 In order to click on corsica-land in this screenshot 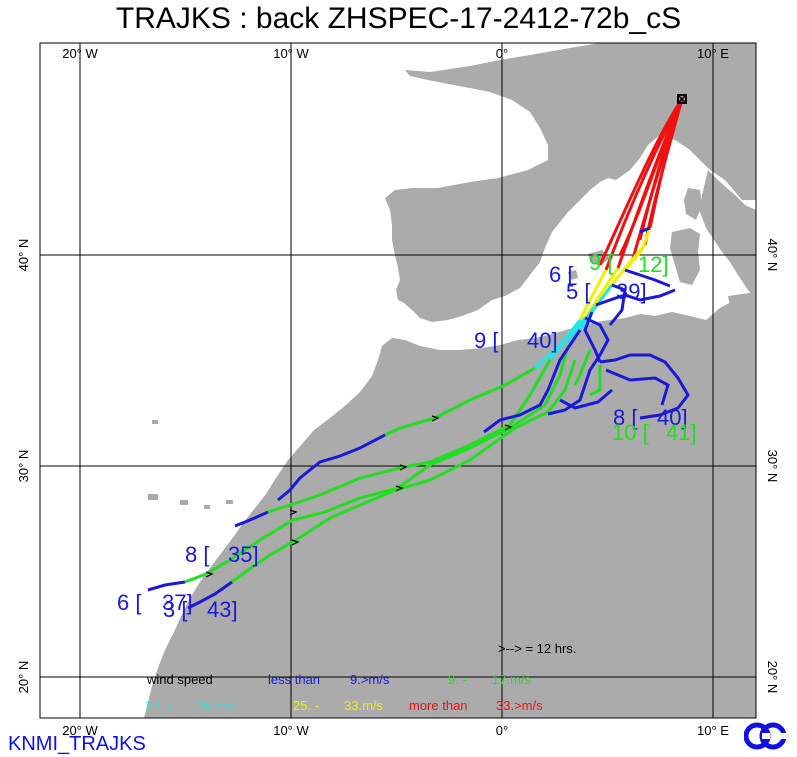, I will do `click(693, 204)`.